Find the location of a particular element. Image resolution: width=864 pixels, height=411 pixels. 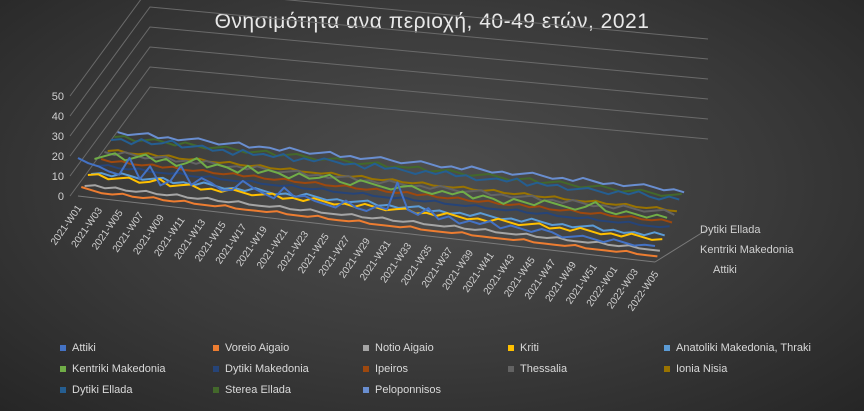

legend-label: Thessalia is located at coordinates (544, 369).